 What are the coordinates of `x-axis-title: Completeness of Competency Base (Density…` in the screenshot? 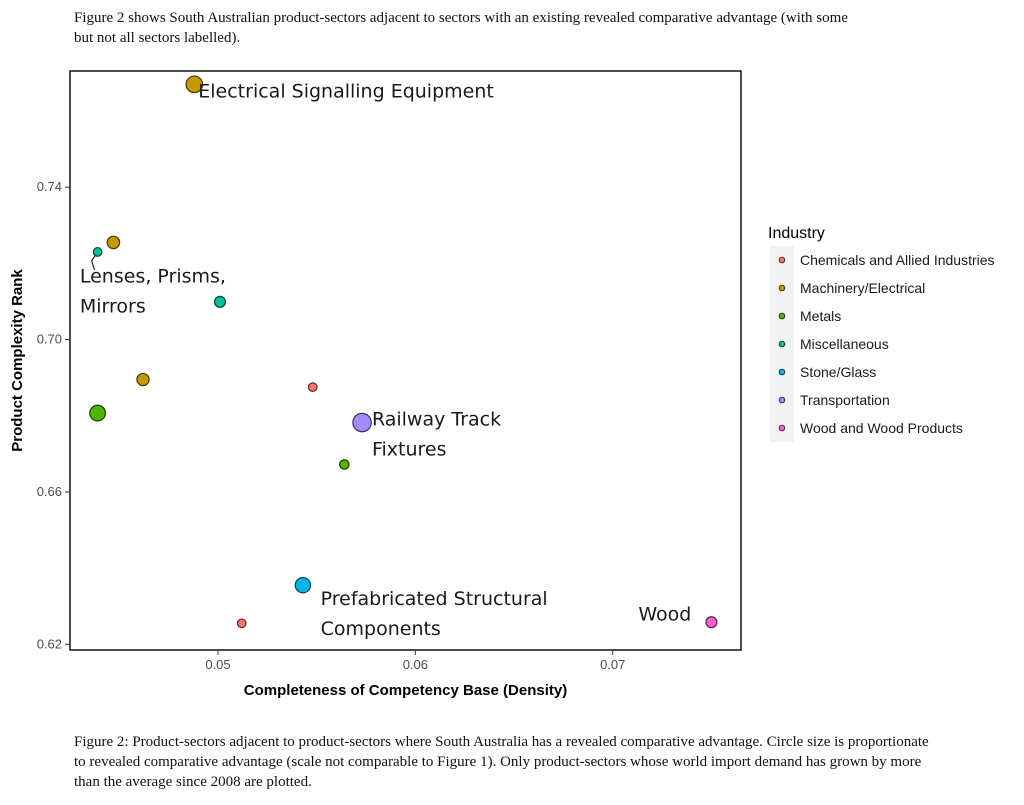 It's located at (405, 690).